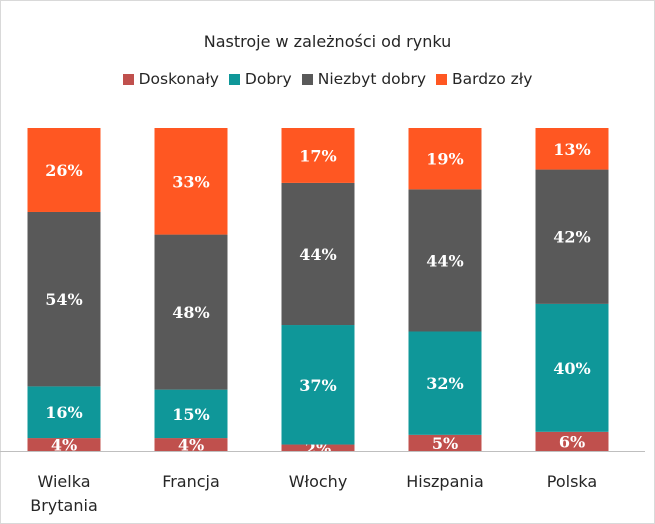 The height and width of the screenshot is (524, 655). I want to click on chart-legend: Doskonały Dobry Niezbyt dobry Bardzo zły, so click(327, 79).